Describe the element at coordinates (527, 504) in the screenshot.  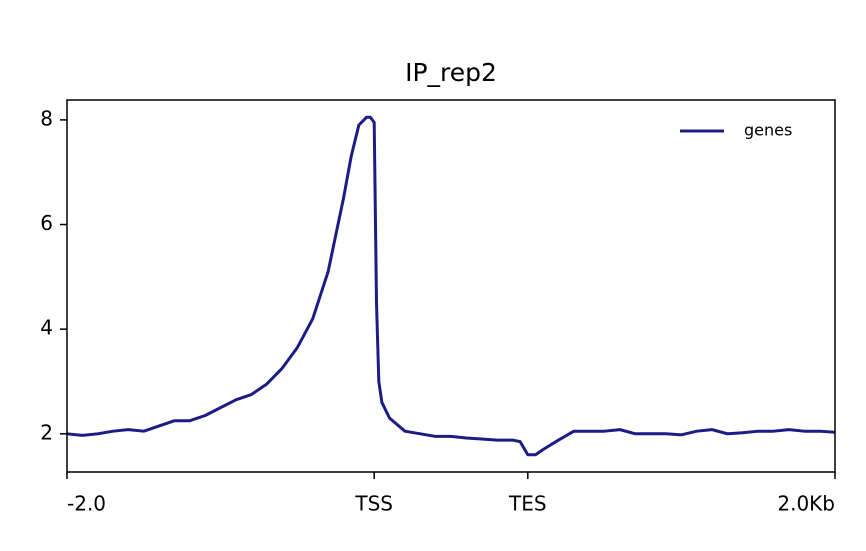
I see `x-tick-label: TES` at that location.